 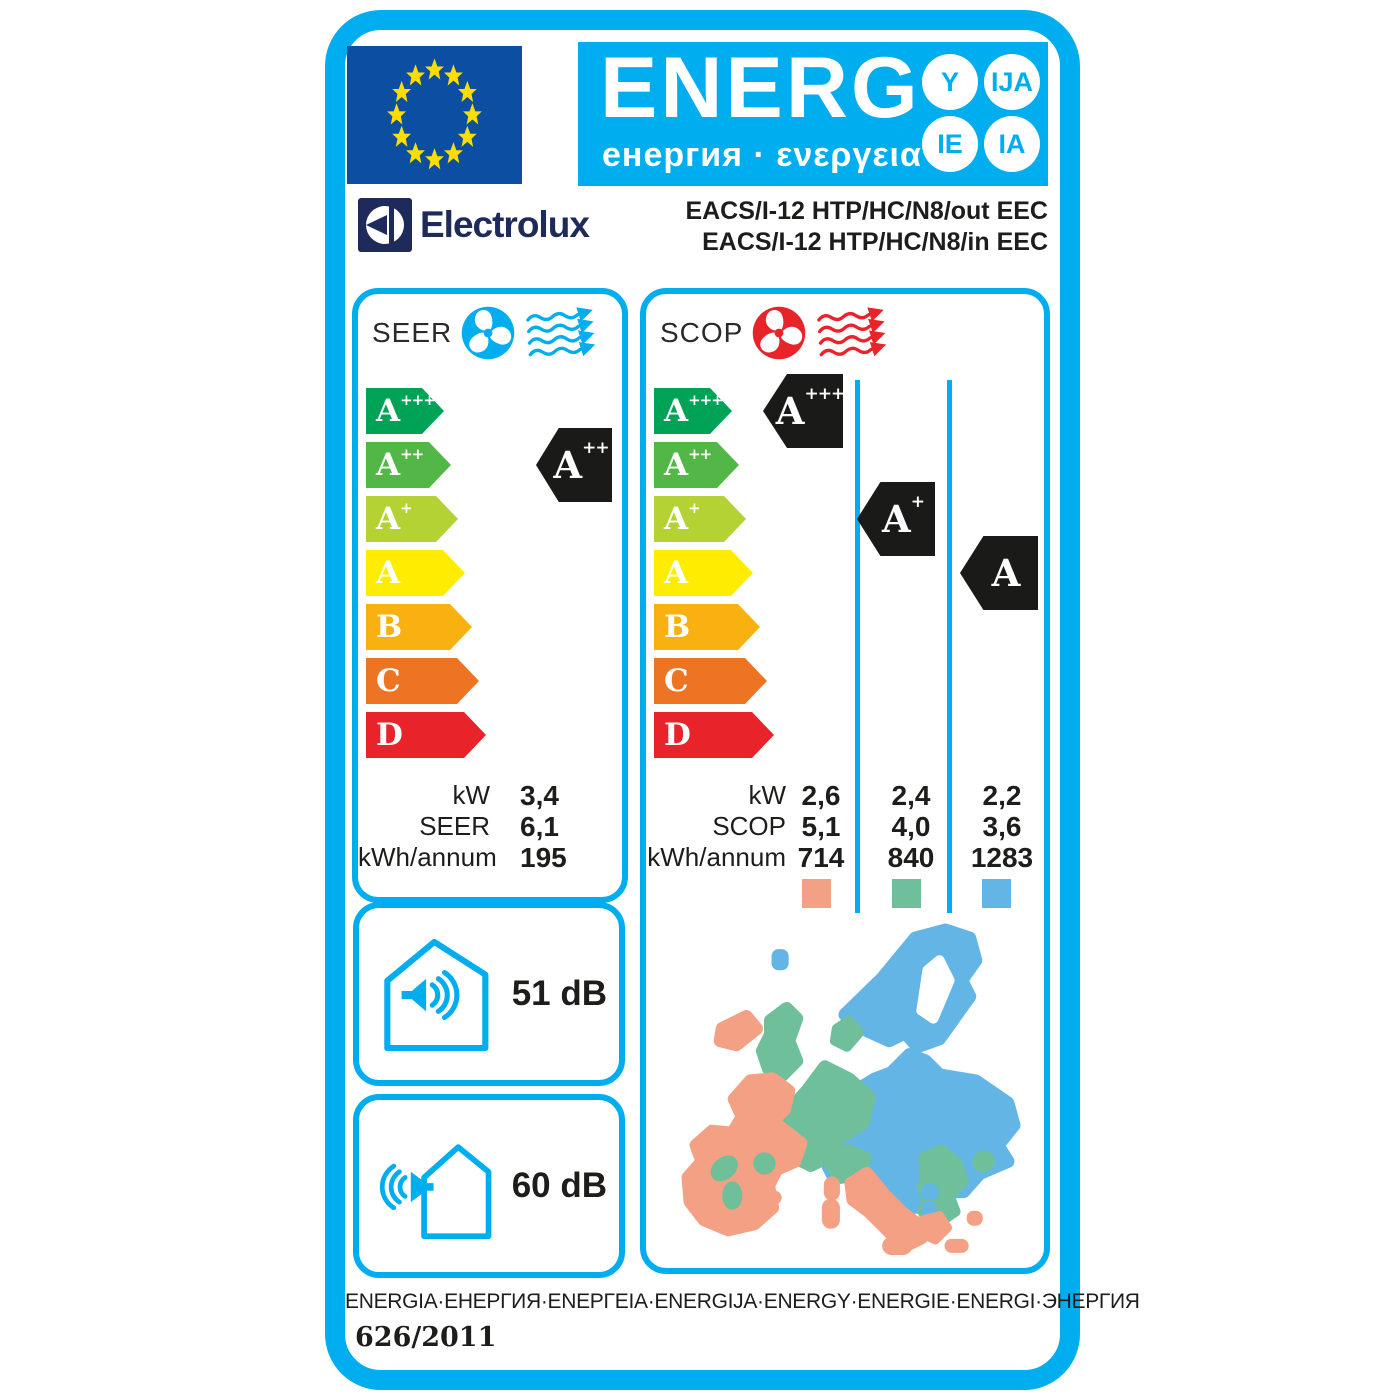 I want to click on cool-airflow-icon, so click(x=561, y=332).